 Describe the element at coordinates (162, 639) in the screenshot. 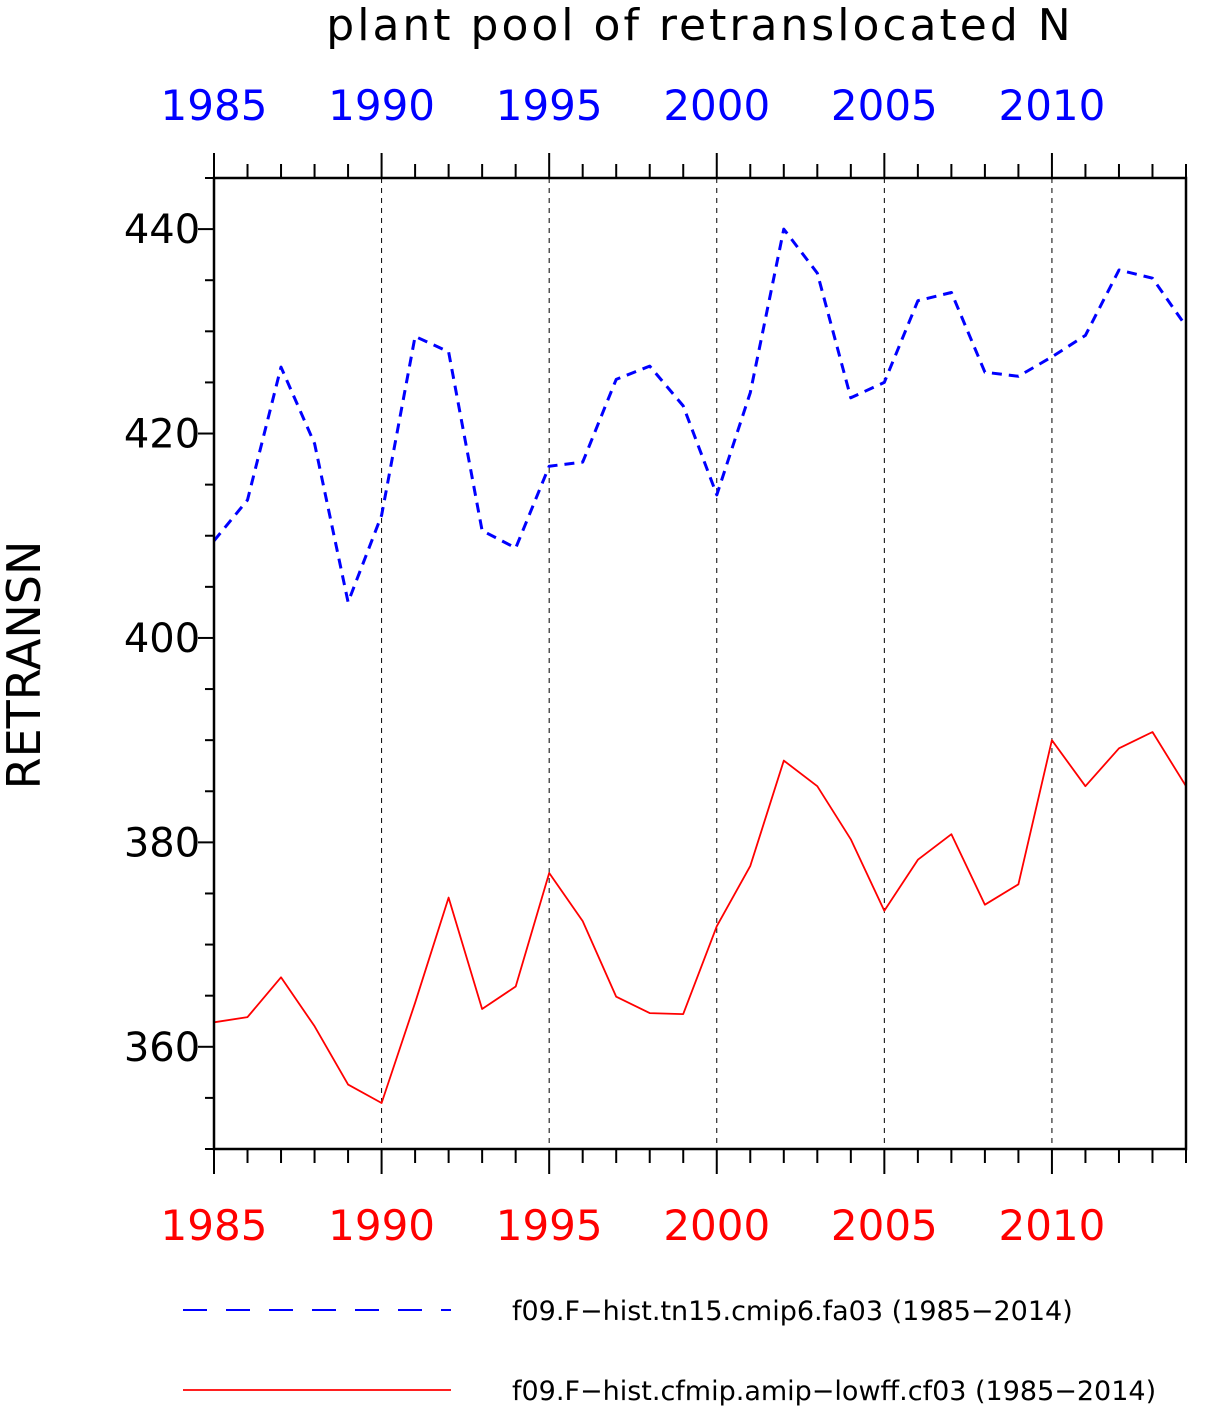

I see `y-tick-label: 400` at that location.